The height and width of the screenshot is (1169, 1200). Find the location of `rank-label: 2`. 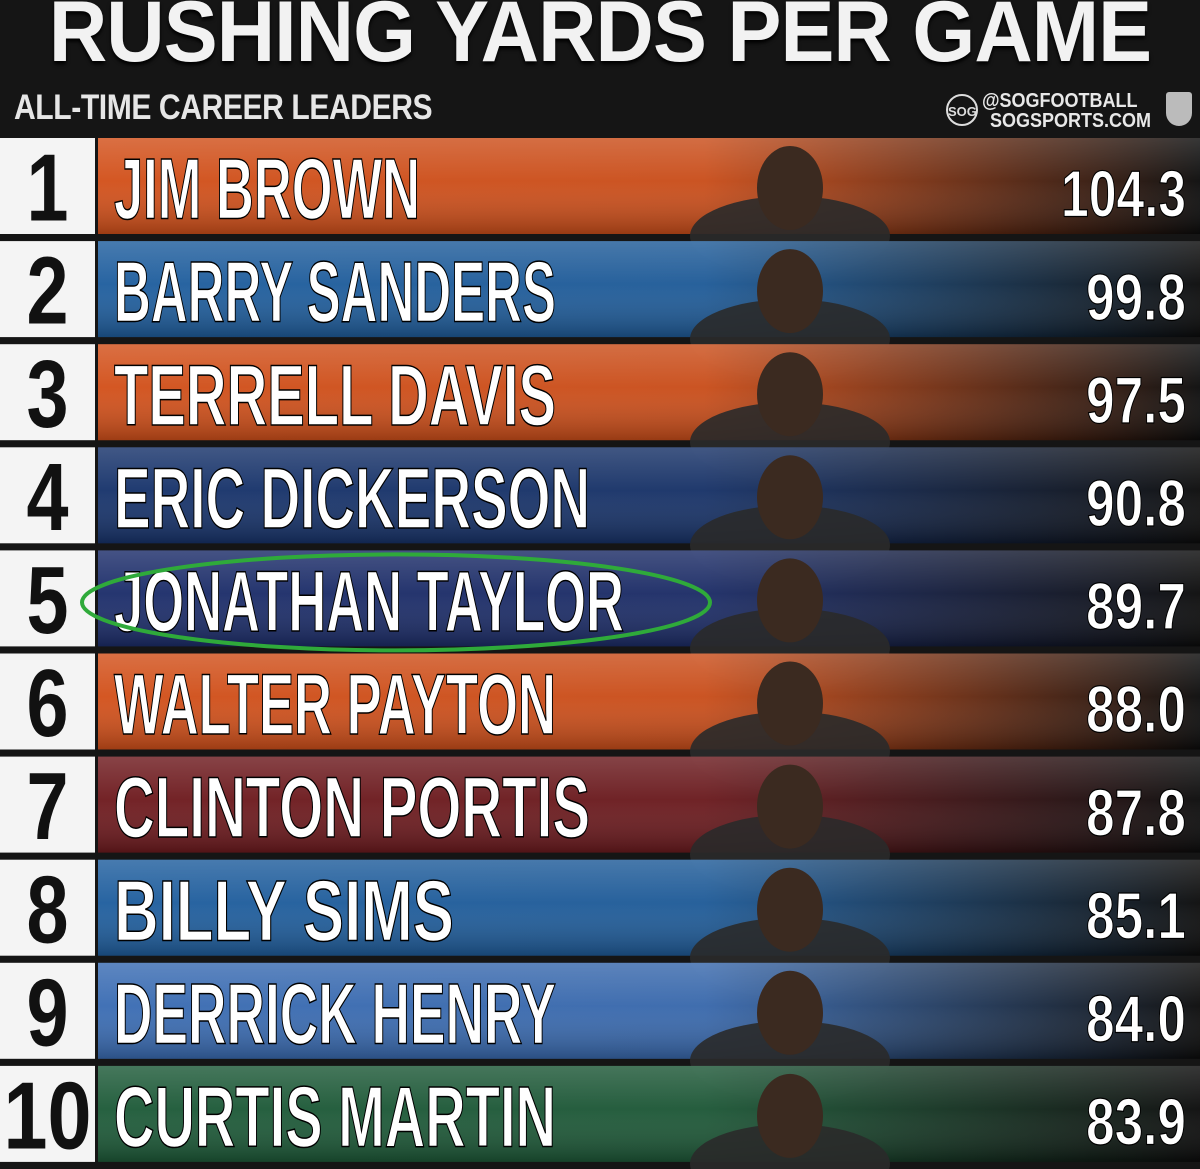

rank-label: 2 is located at coordinates (48, 291).